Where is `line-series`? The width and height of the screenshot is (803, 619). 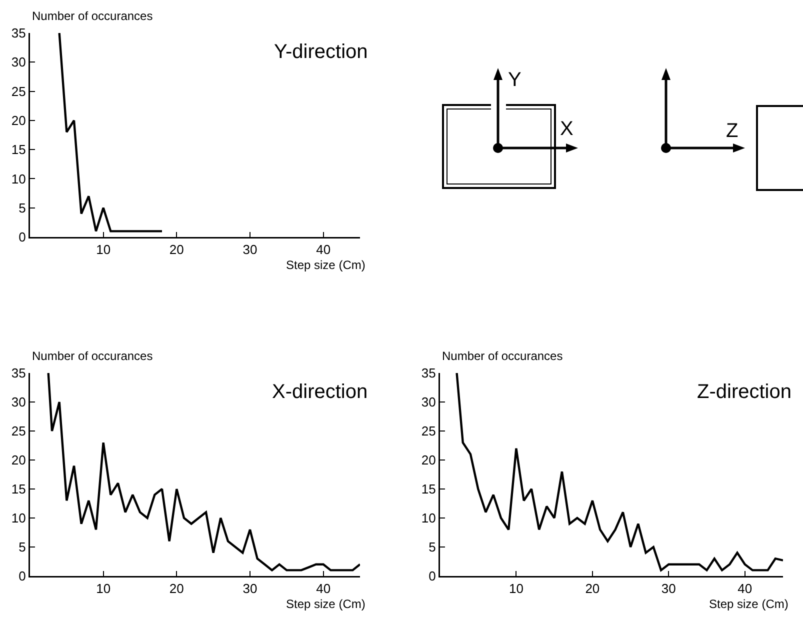 line-series is located at coordinates (111, 132).